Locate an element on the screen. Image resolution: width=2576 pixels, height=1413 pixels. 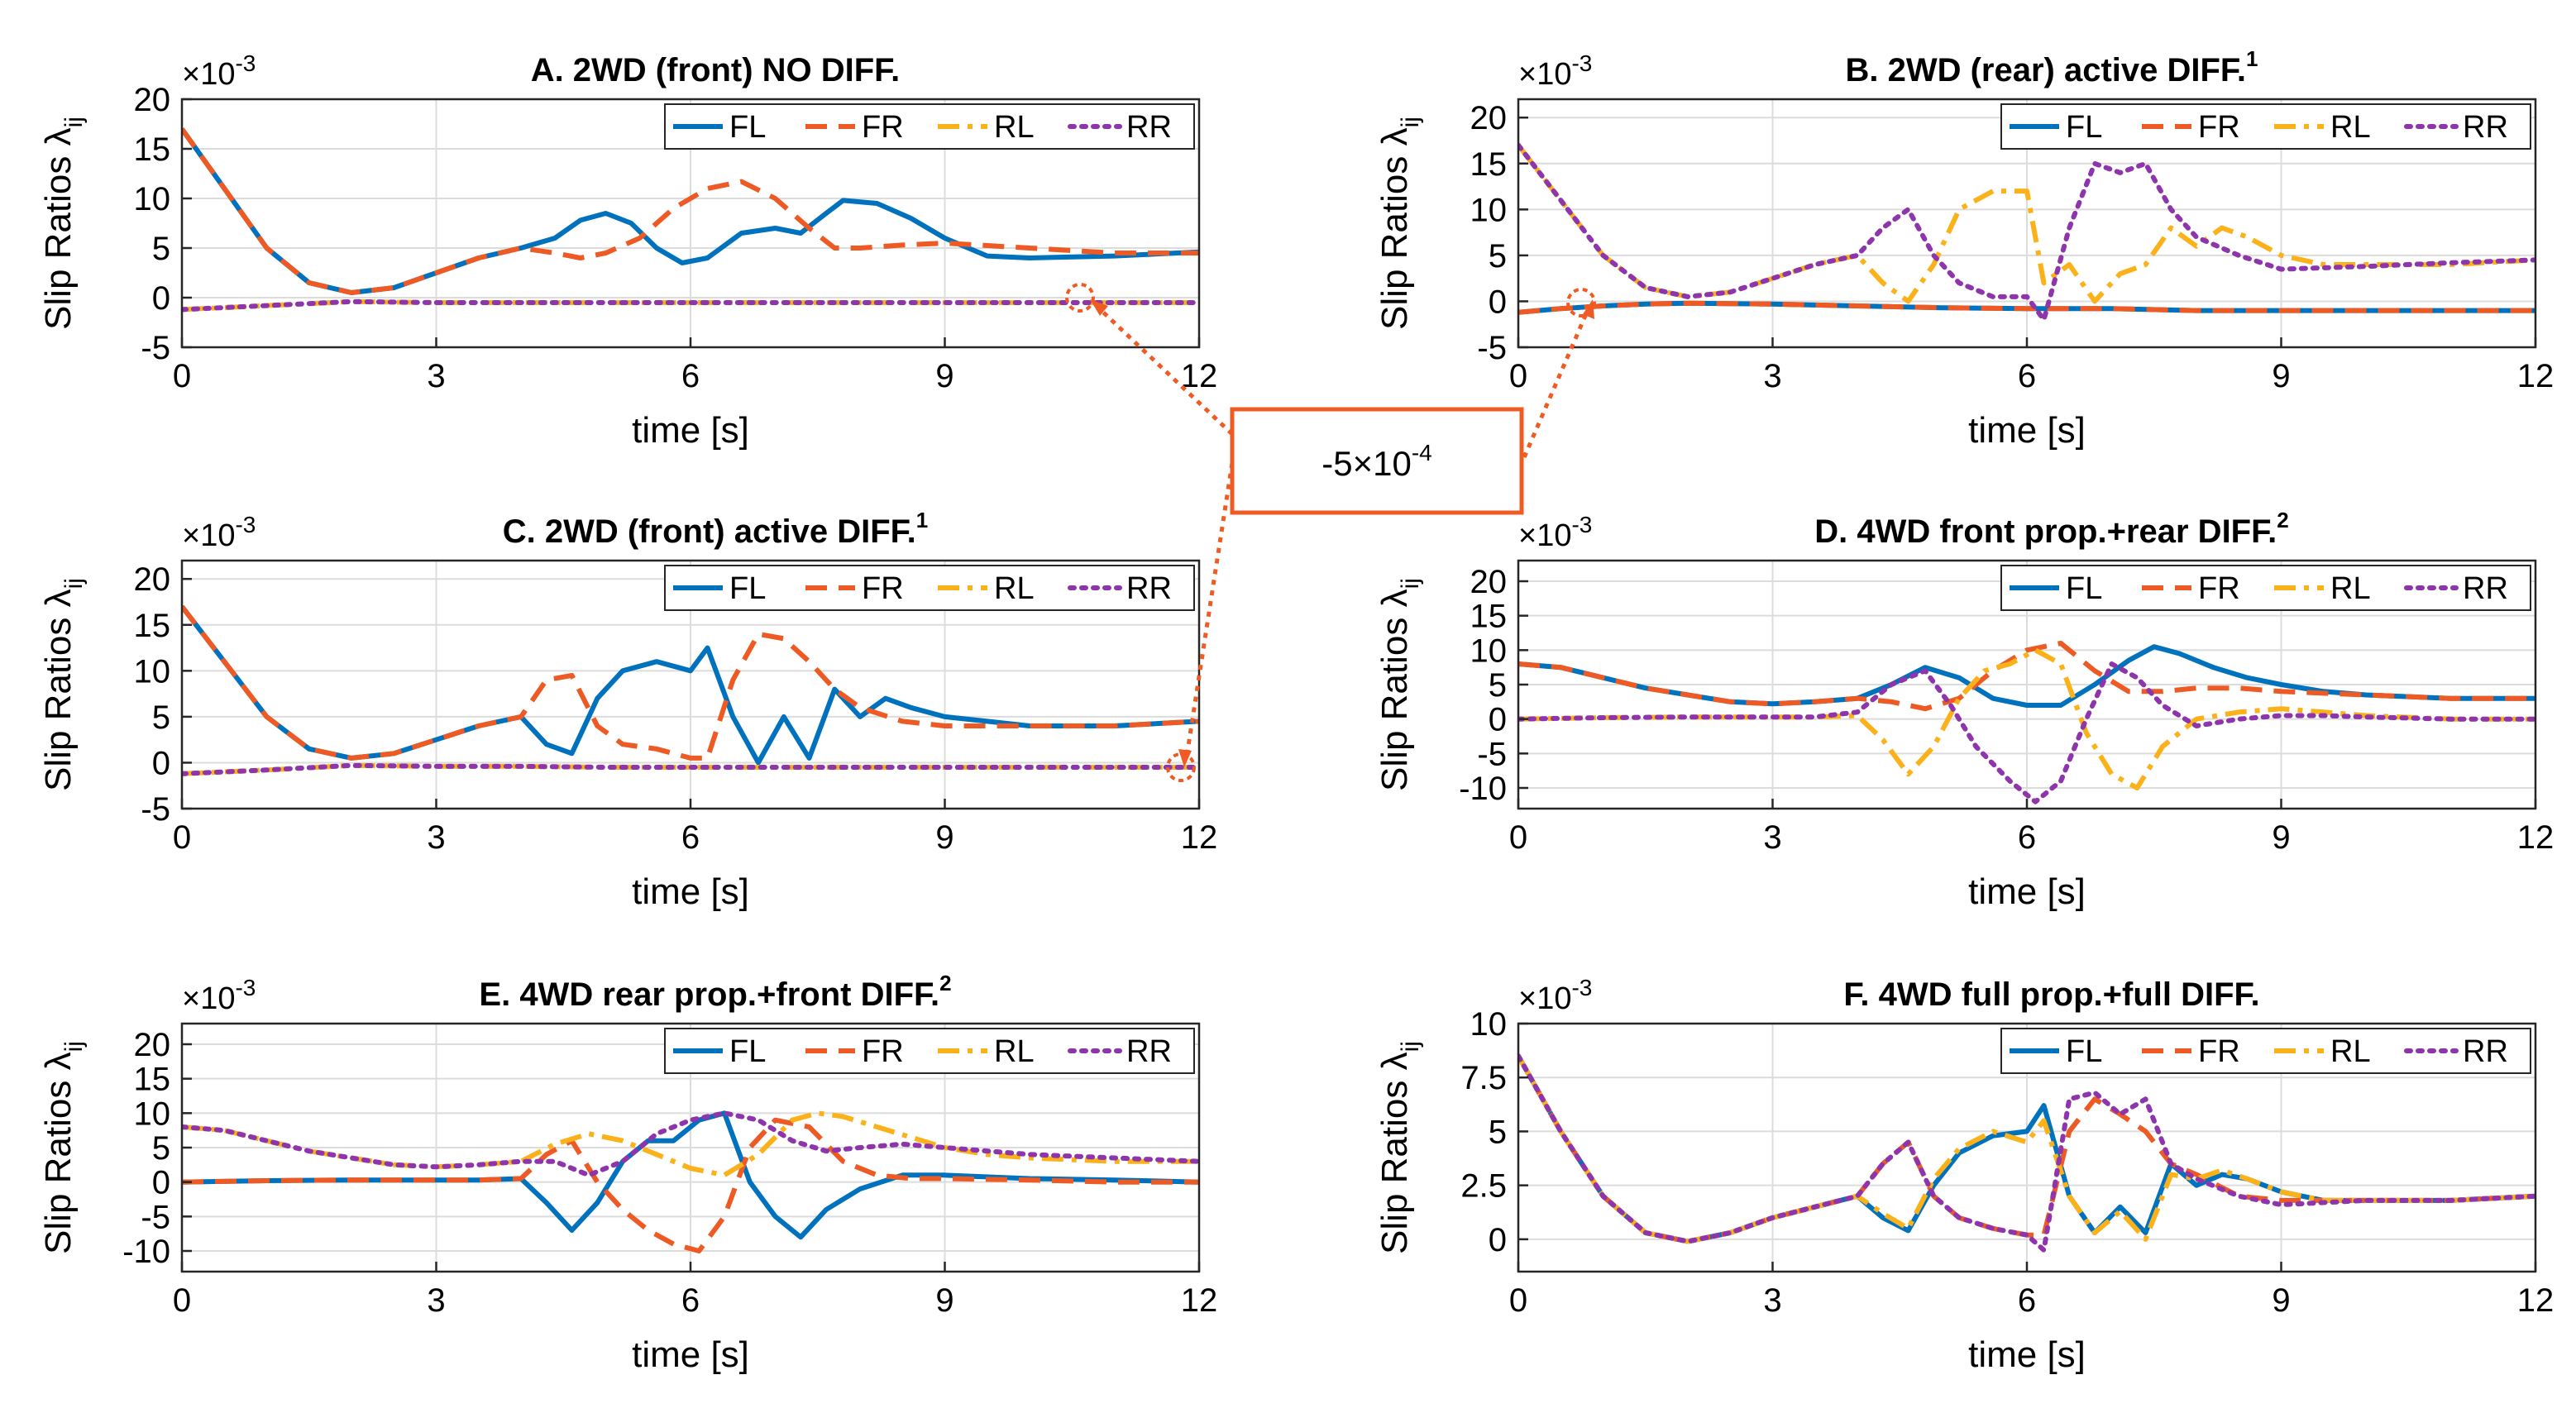
series-line-fl is located at coordinates (2026, 307).